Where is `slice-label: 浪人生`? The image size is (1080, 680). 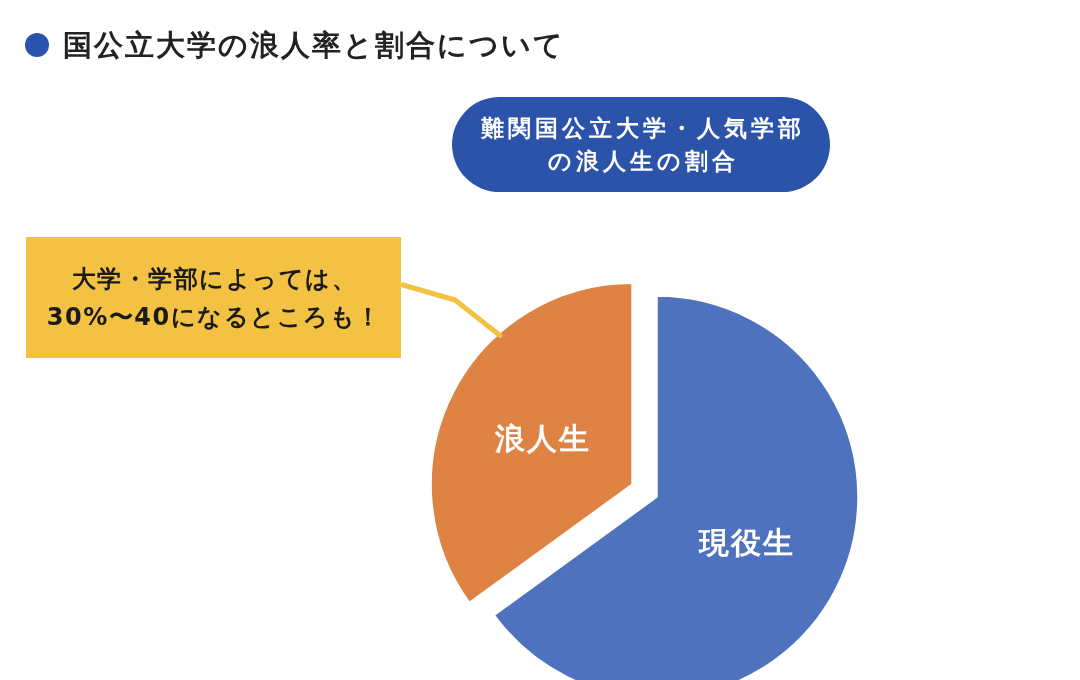 slice-label: 浪人生 is located at coordinates (542, 439).